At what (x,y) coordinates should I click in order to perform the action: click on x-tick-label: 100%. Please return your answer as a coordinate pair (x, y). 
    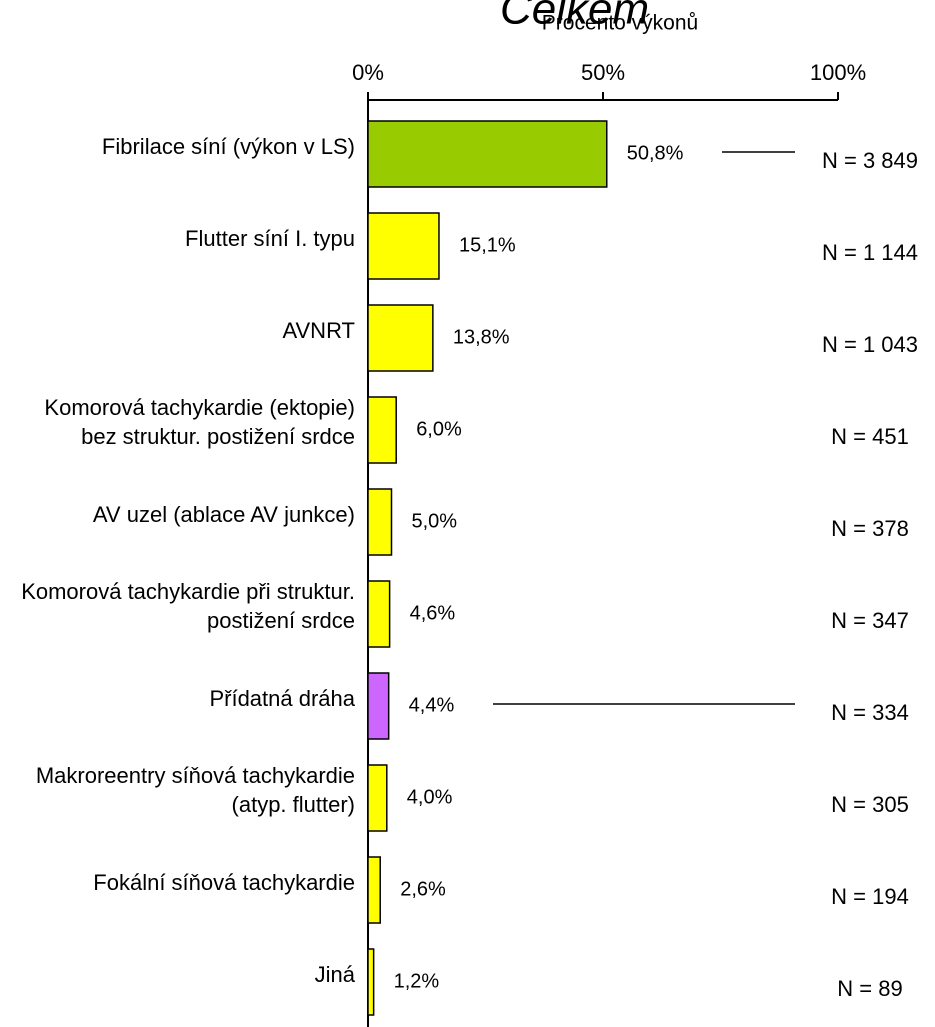
    Looking at the image, I should click on (838, 72).